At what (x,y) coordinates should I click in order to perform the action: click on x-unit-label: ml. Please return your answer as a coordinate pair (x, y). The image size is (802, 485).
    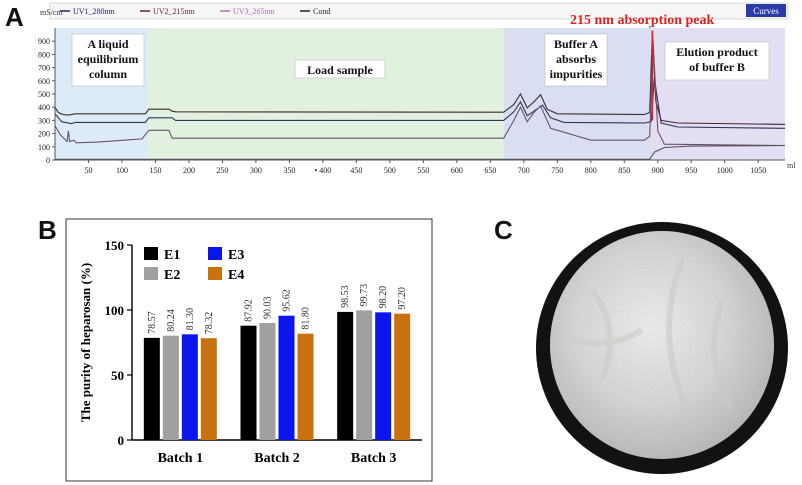
    Looking at the image, I should click on (791, 165).